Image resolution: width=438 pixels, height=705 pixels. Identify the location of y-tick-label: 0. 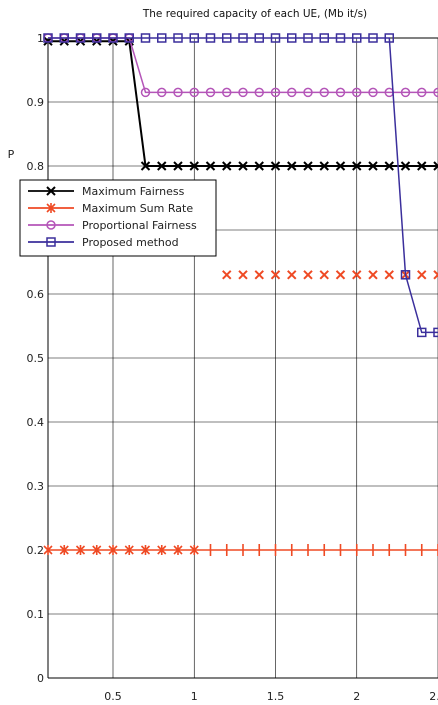
(40, 678).